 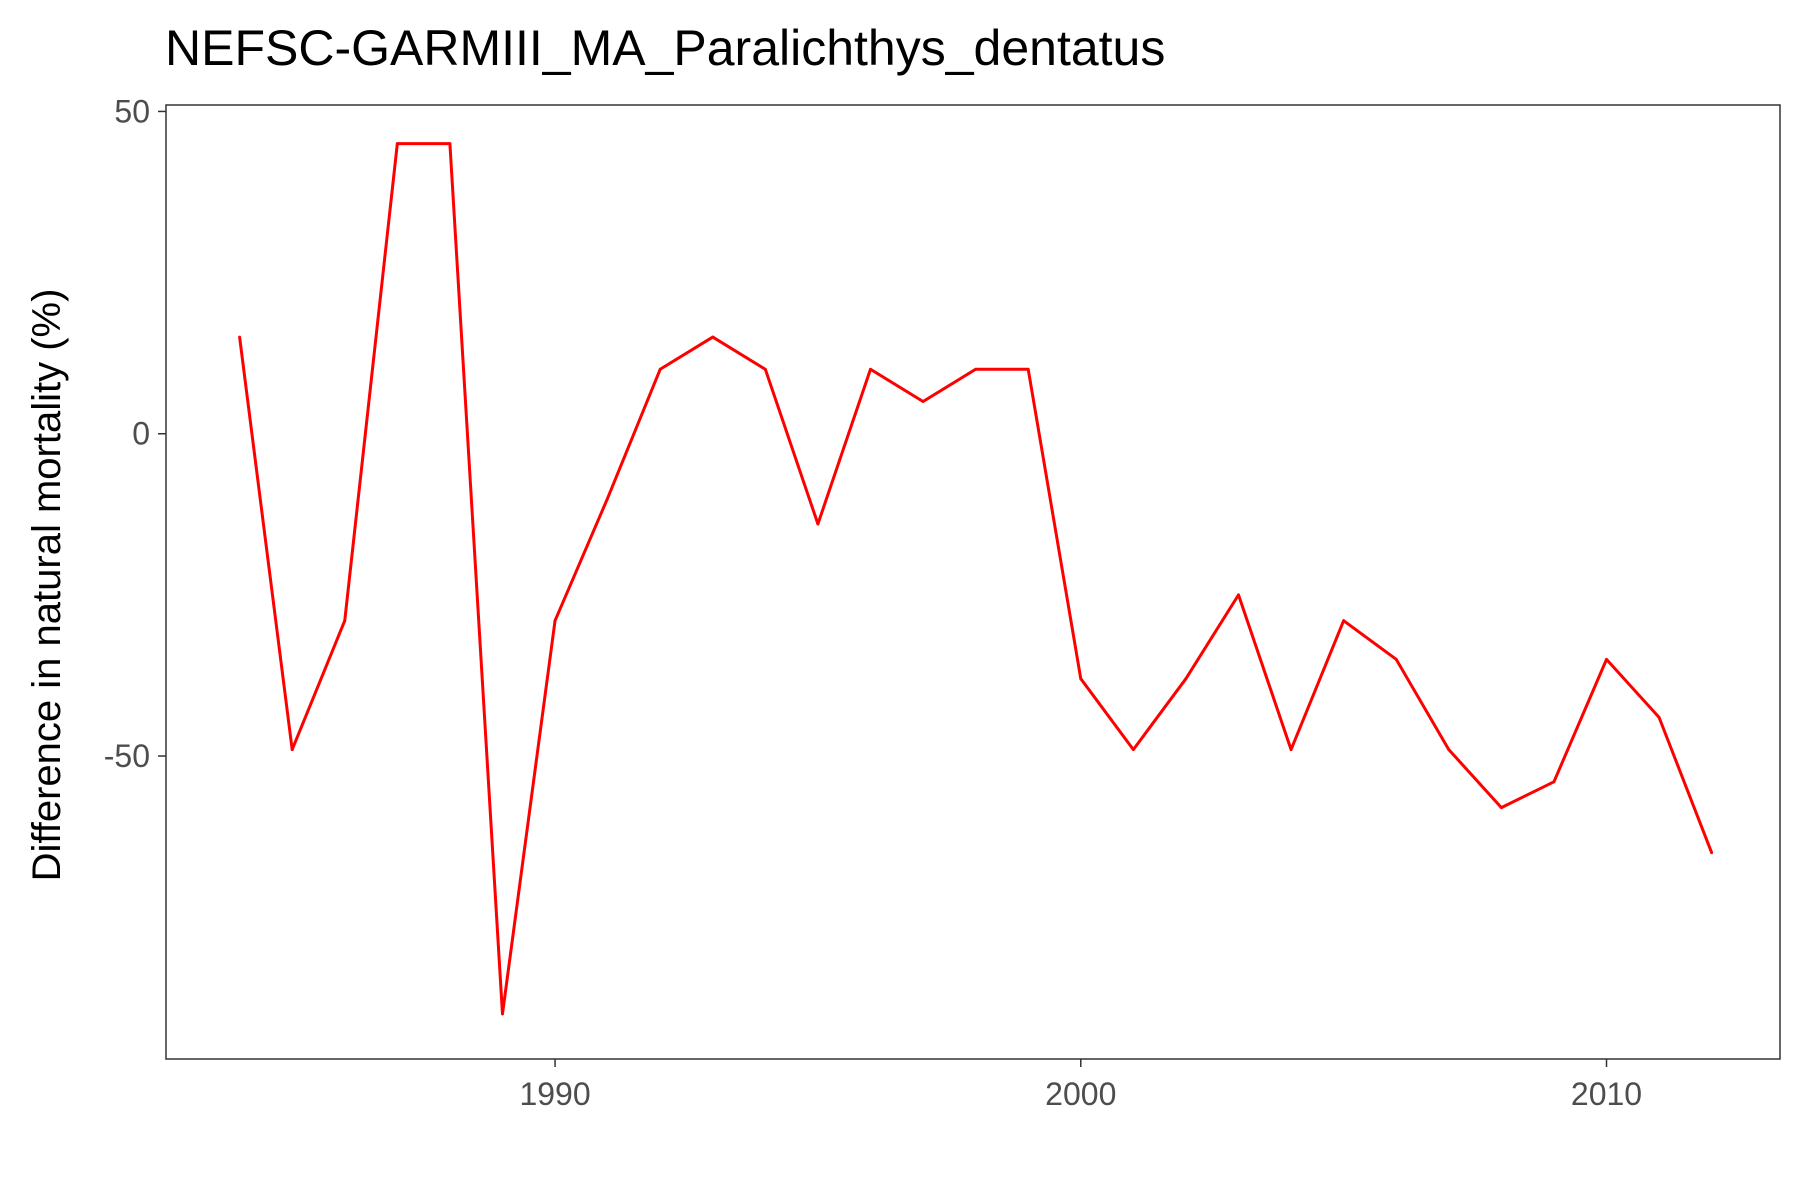 I want to click on y-tick-label: 50, so click(x=132, y=111).